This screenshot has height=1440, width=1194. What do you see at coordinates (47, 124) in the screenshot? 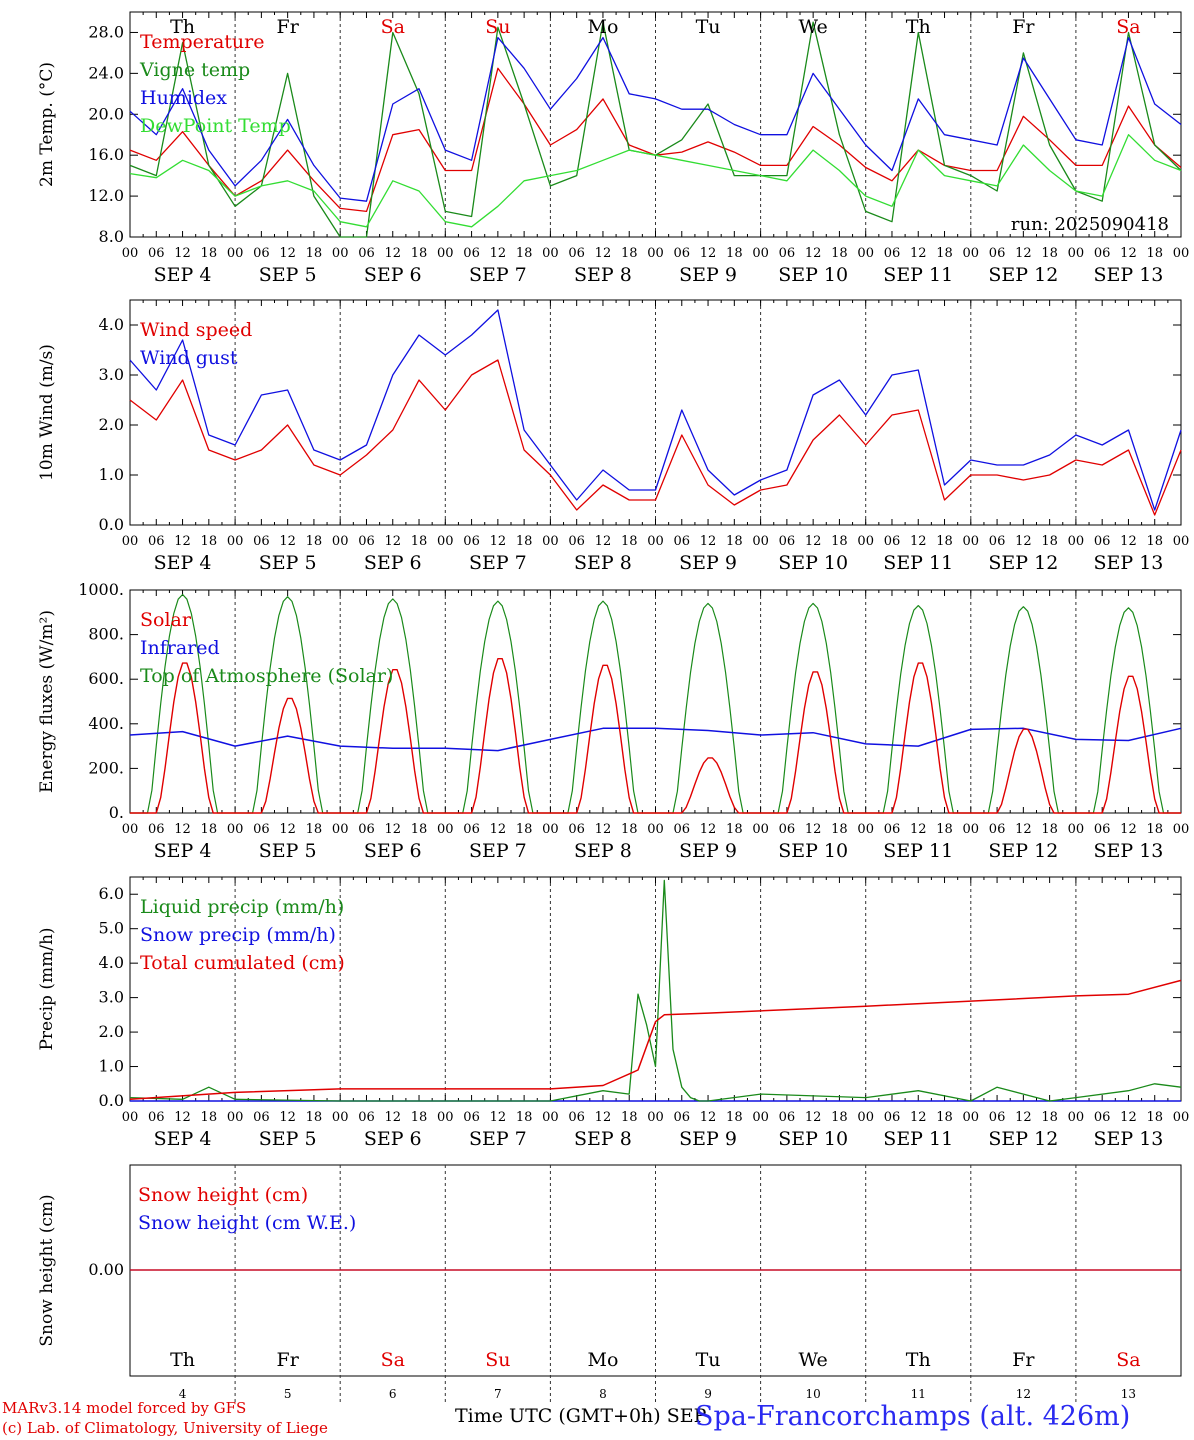
I see `y-axis-label: 2m Temp. (°C)` at bounding box center [47, 124].